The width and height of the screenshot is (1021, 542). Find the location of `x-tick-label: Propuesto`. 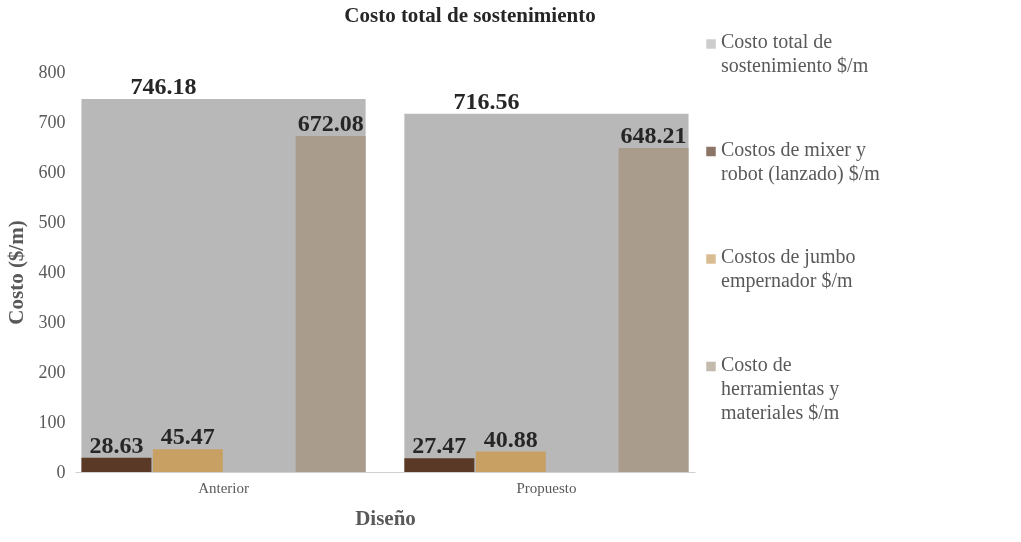

x-tick-label: Propuesto is located at coordinates (546, 487).